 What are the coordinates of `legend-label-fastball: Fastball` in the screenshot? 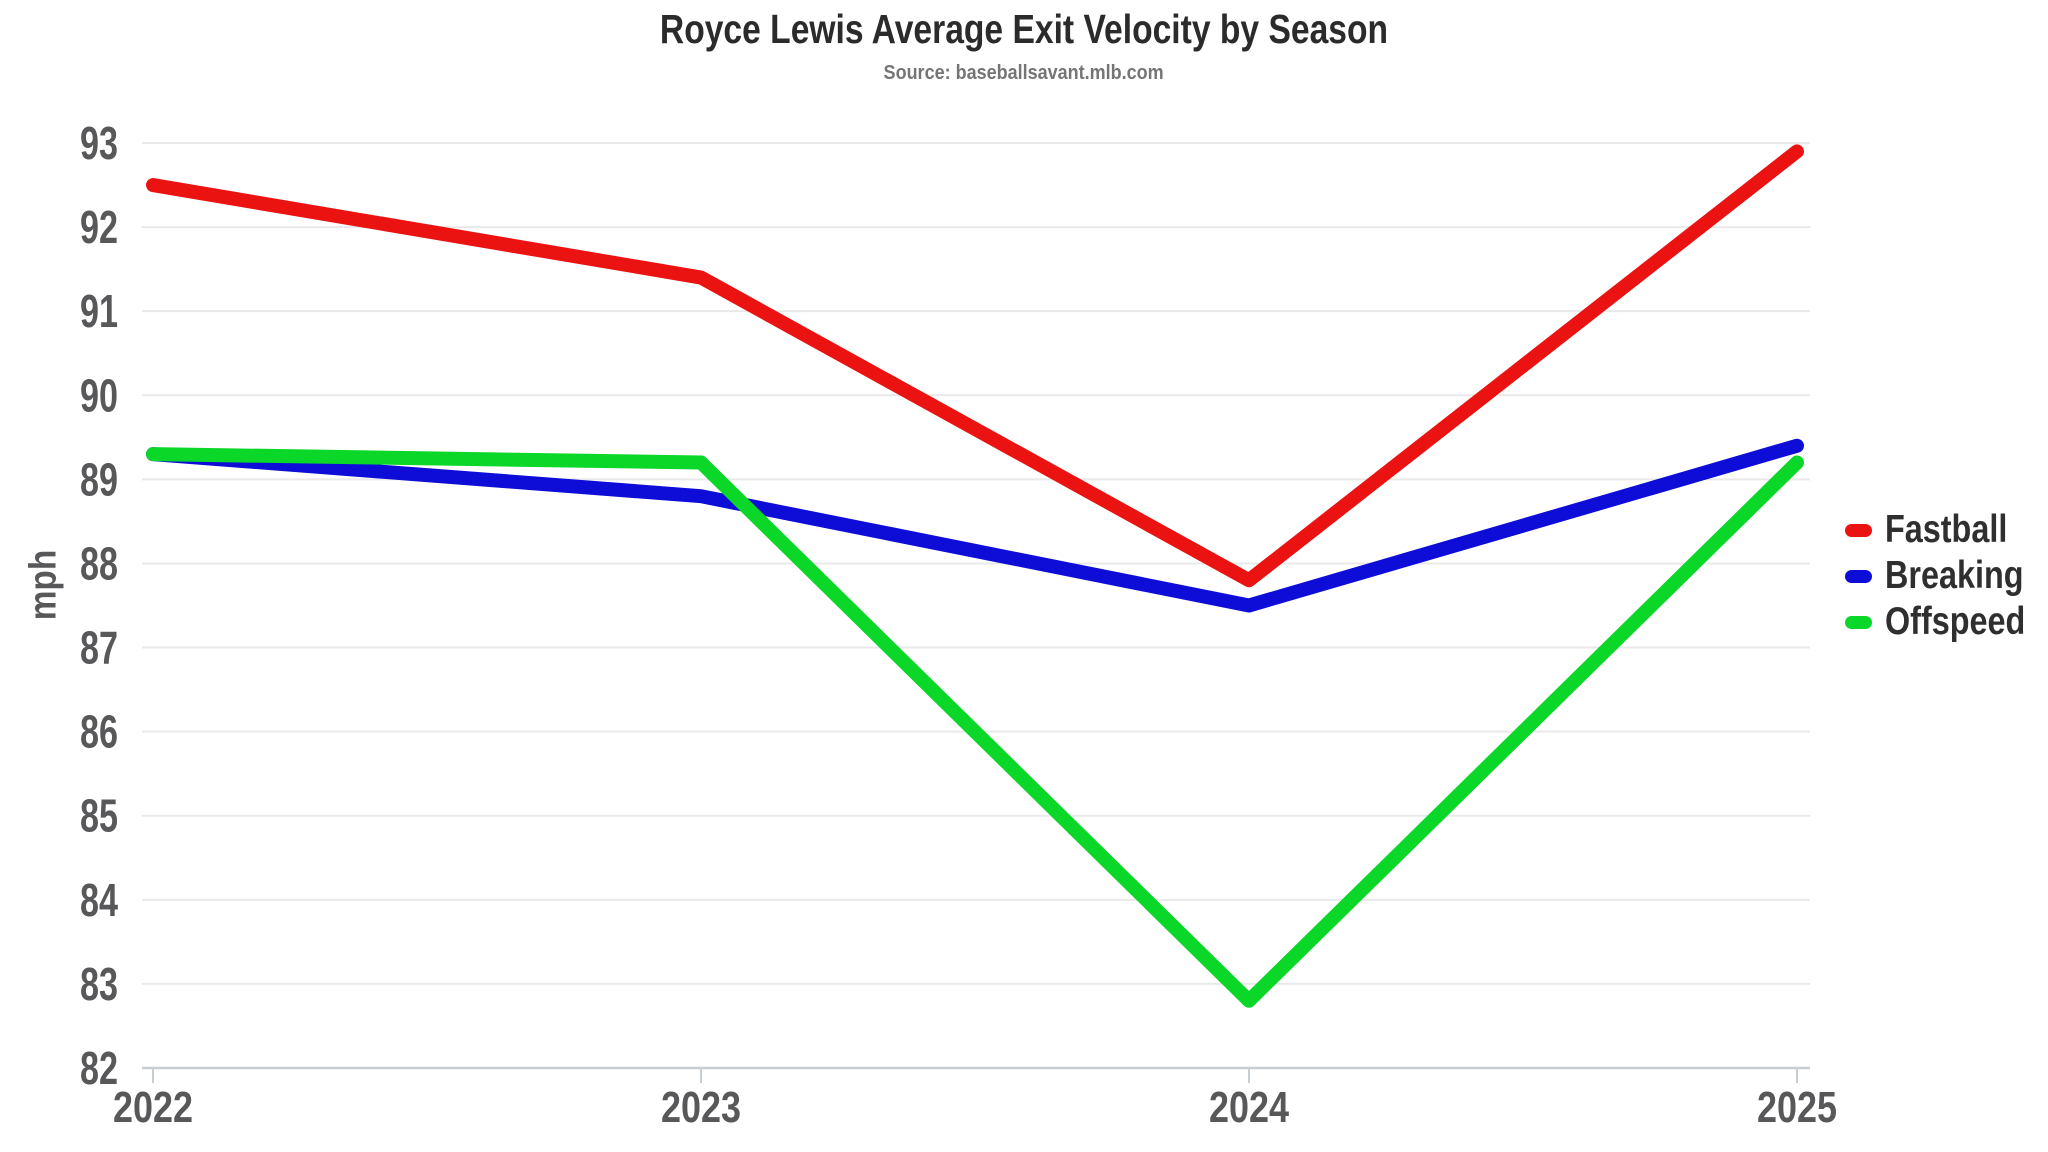 It's located at (1946, 529).